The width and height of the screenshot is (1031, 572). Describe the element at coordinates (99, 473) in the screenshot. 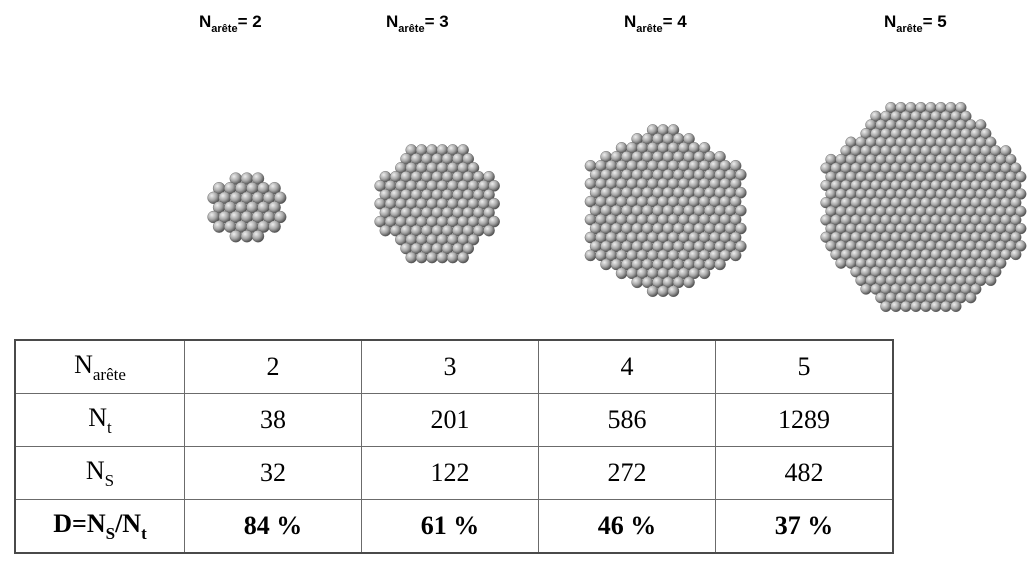

I see `row-label: NS` at that location.